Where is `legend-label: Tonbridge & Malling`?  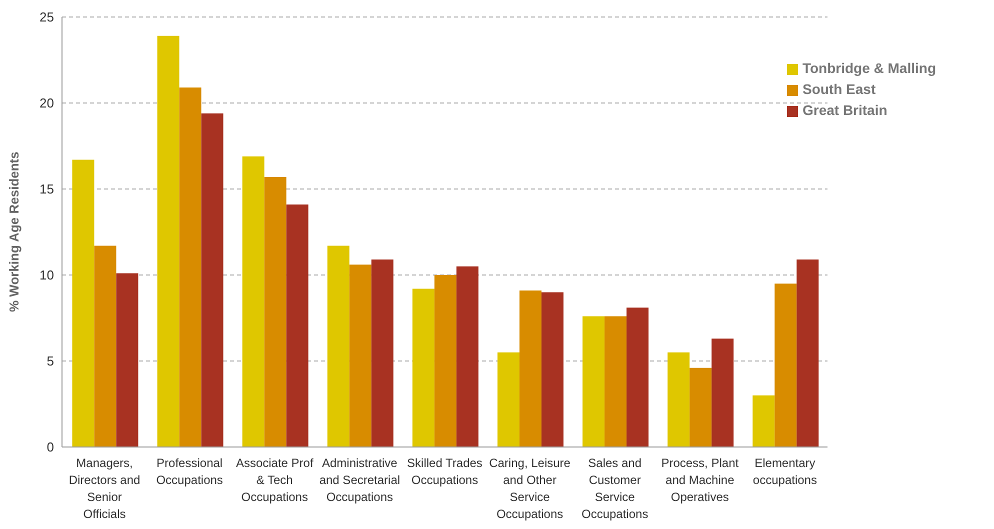 legend-label: Tonbridge & Malling is located at coordinates (869, 68).